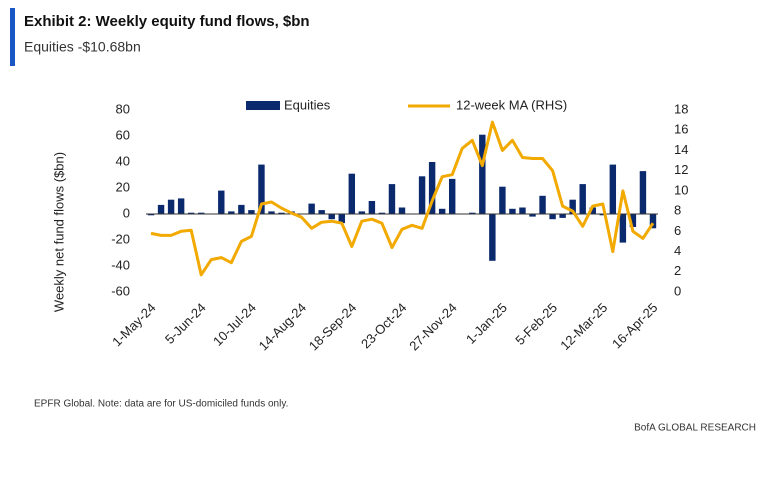  What do you see at coordinates (681, 108) in the screenshot?
I see `y2-tick-label: 18` at bounding box center [681, 108].